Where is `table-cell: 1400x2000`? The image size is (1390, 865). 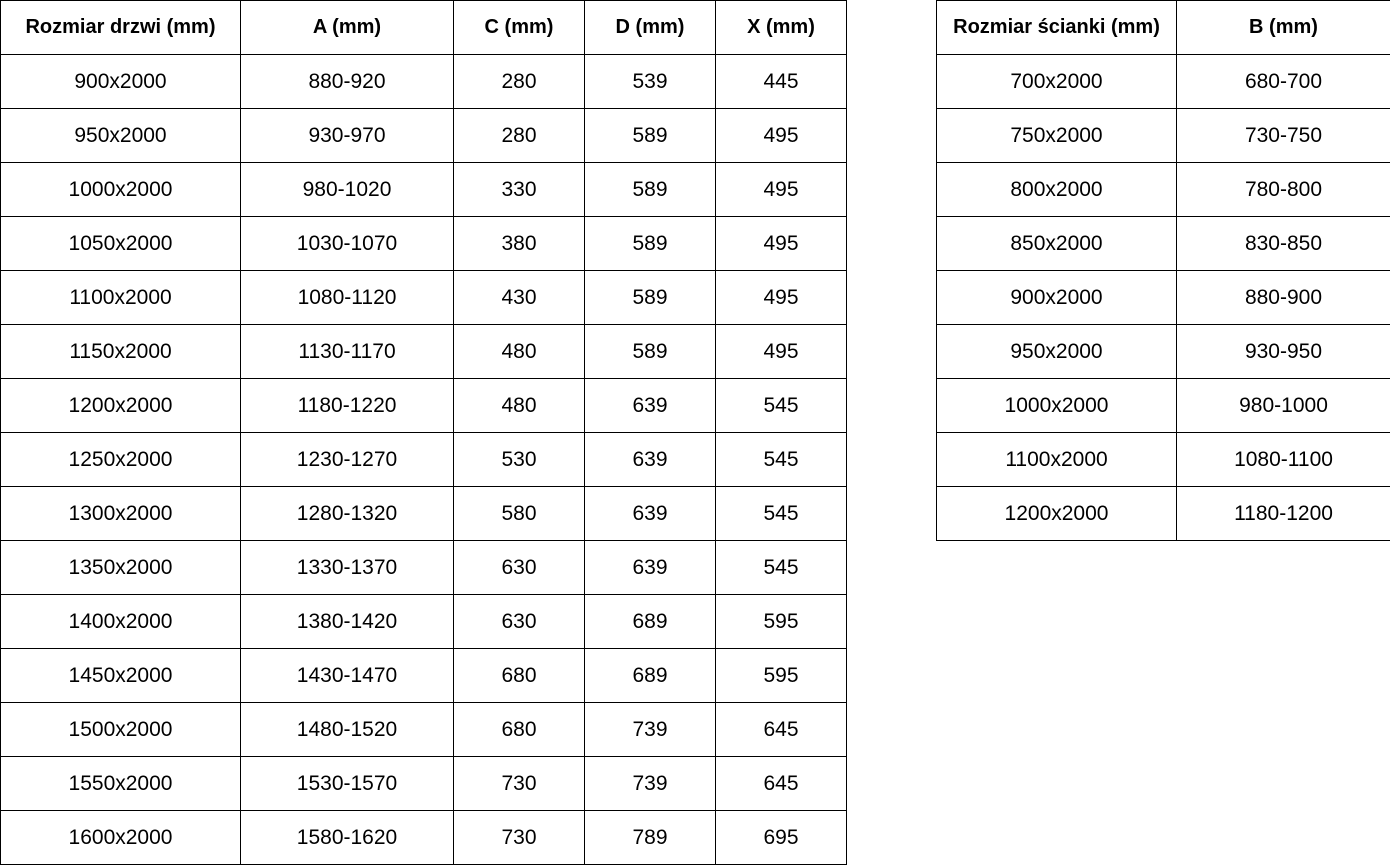 table-cell: 1400x2000 is located at coordinates (120, 621).